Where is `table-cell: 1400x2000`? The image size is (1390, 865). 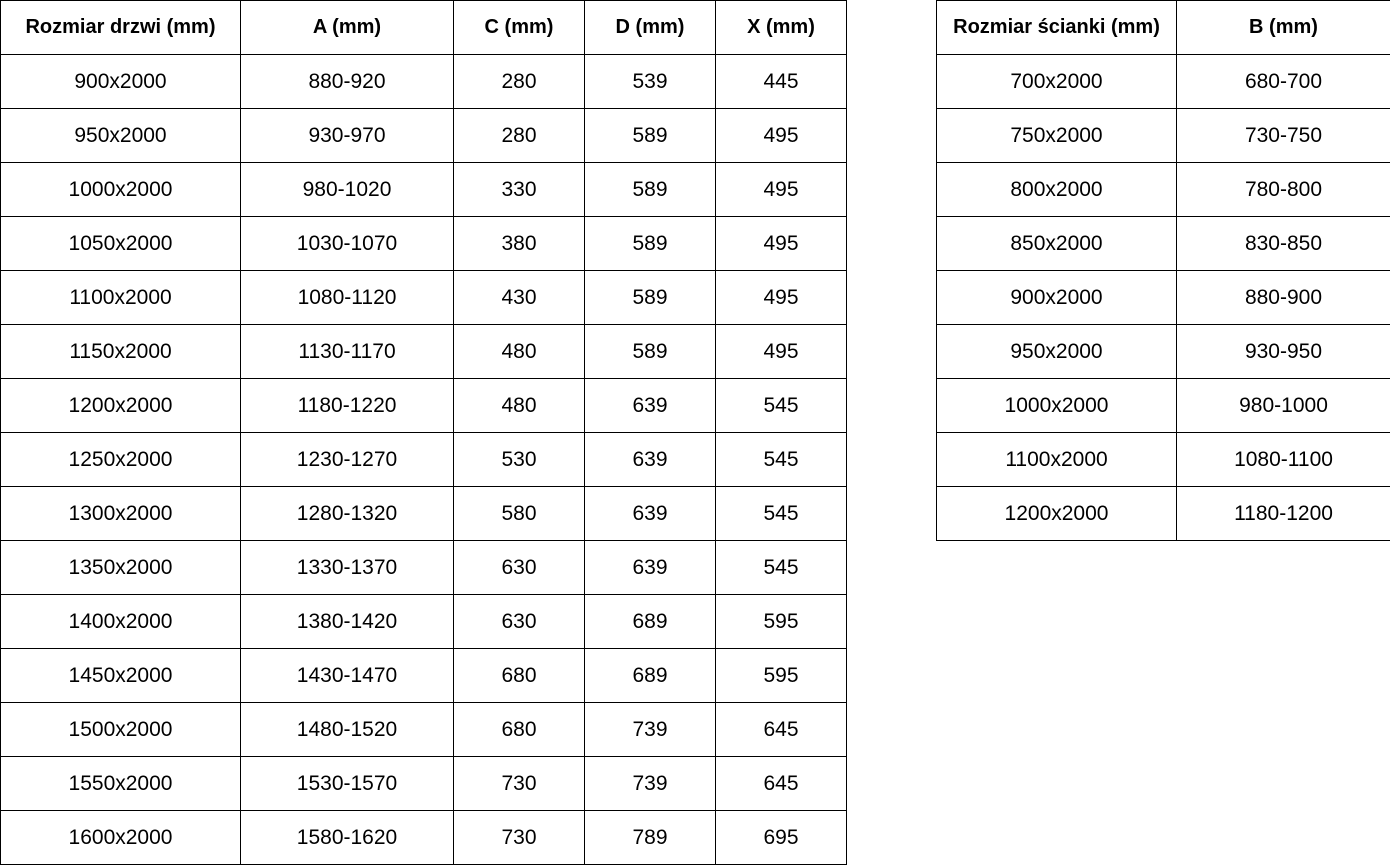 table-cell: 1400x2000 is located at coordinates (120, 621).